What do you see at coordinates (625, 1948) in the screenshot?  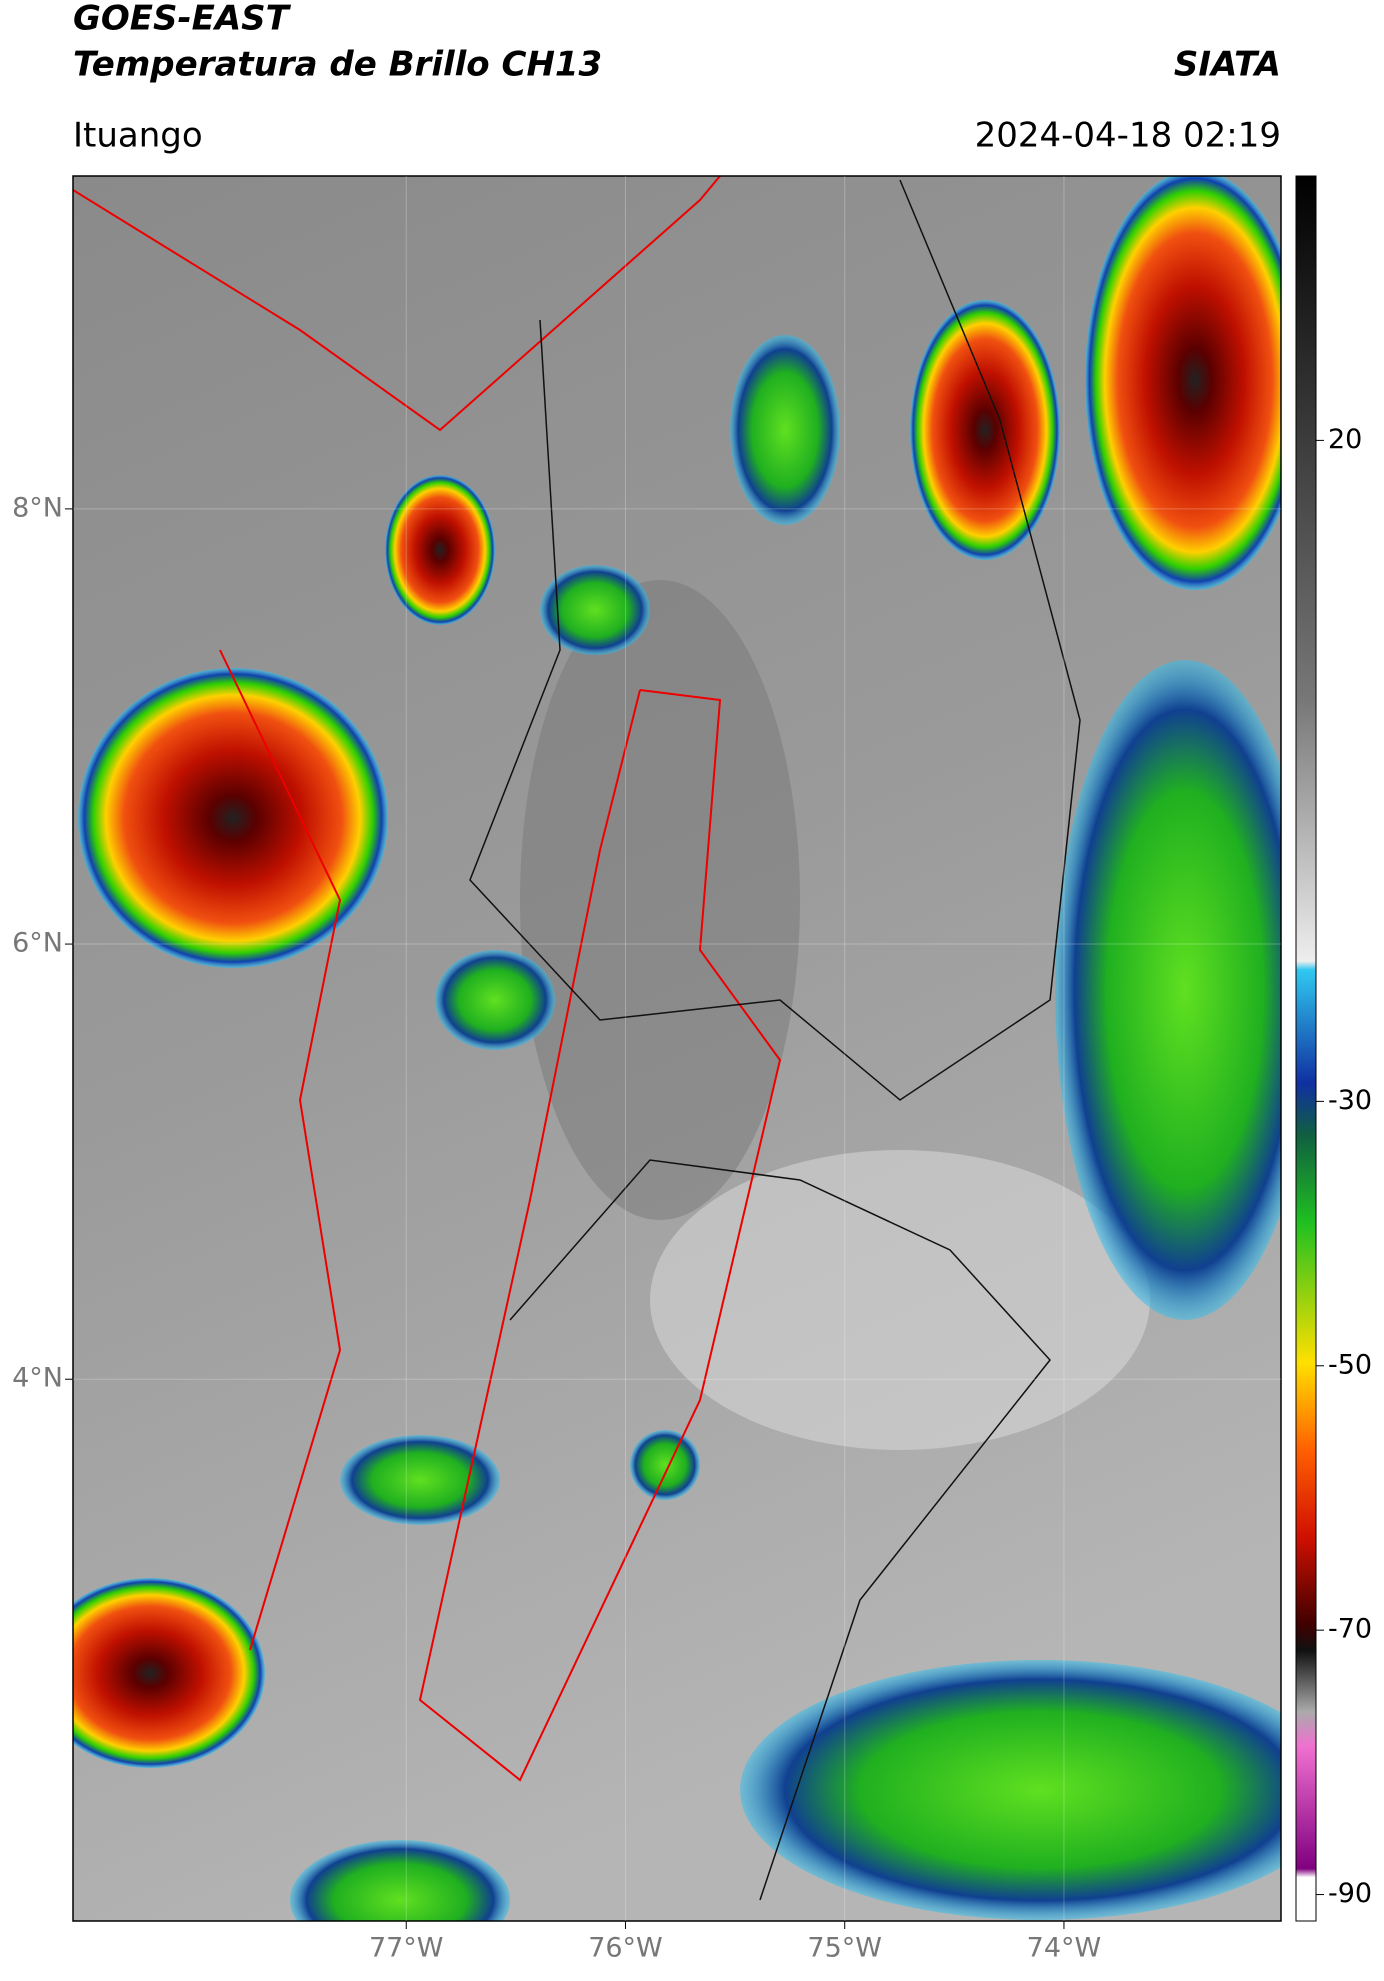 I see `lon-tick-label: 76°W` at bounding box center [625, 1948].